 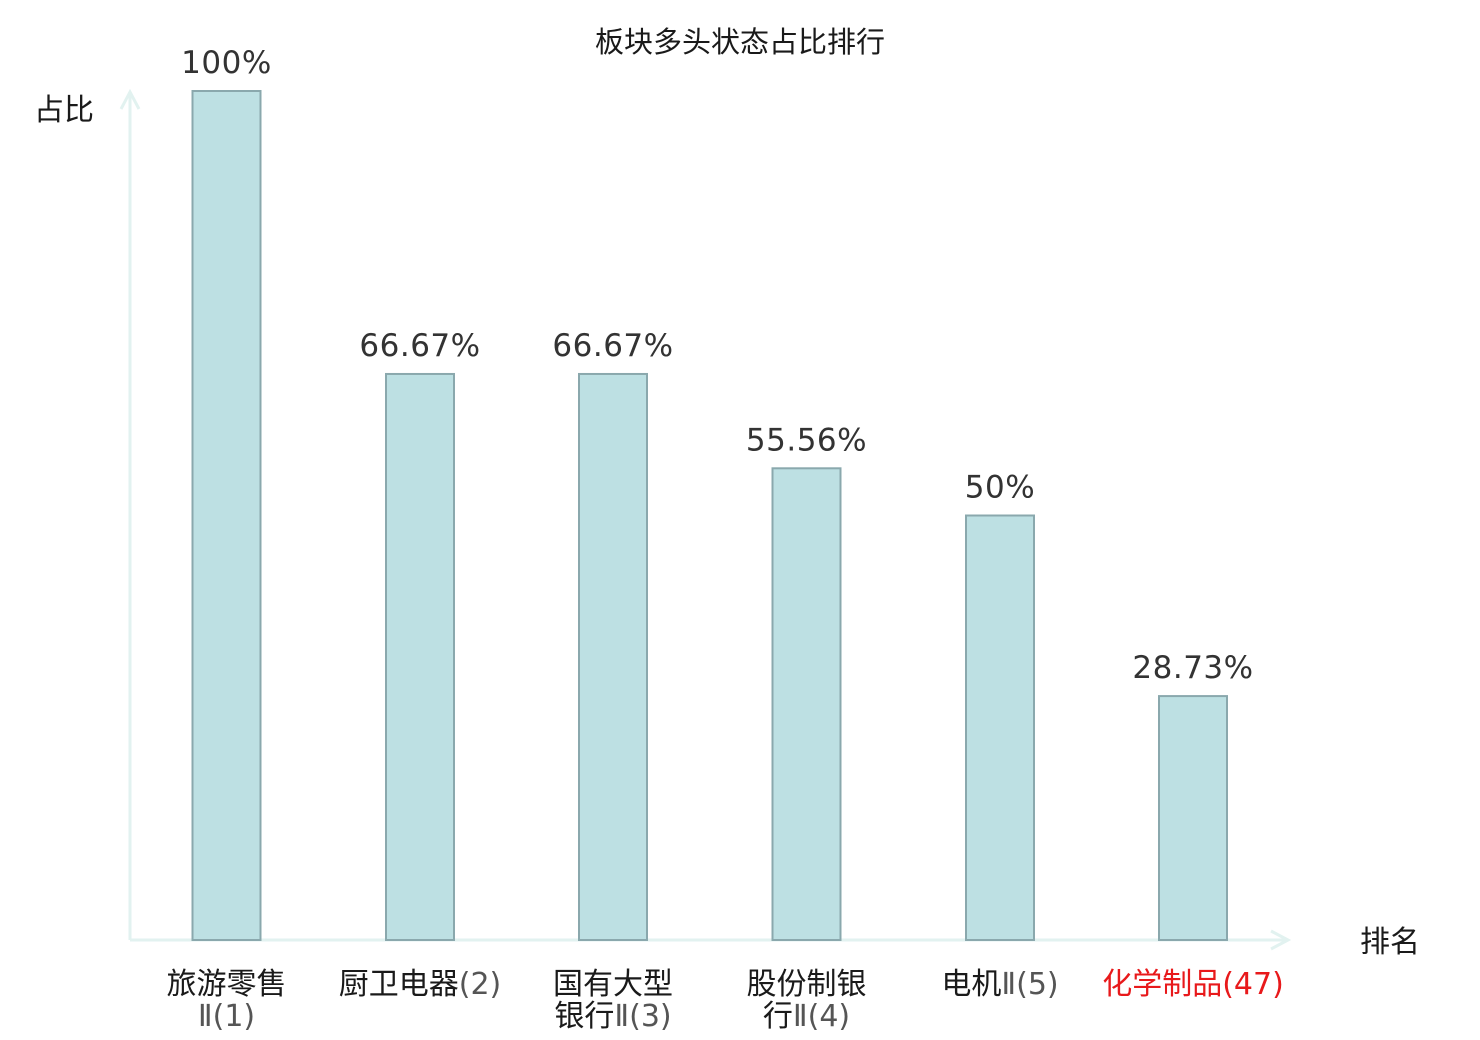 What do you see at coordinates (740, 42) in the screenshot?
I see `chart-title: 板块多头状态占比排行` at bounding box center [740, 42].